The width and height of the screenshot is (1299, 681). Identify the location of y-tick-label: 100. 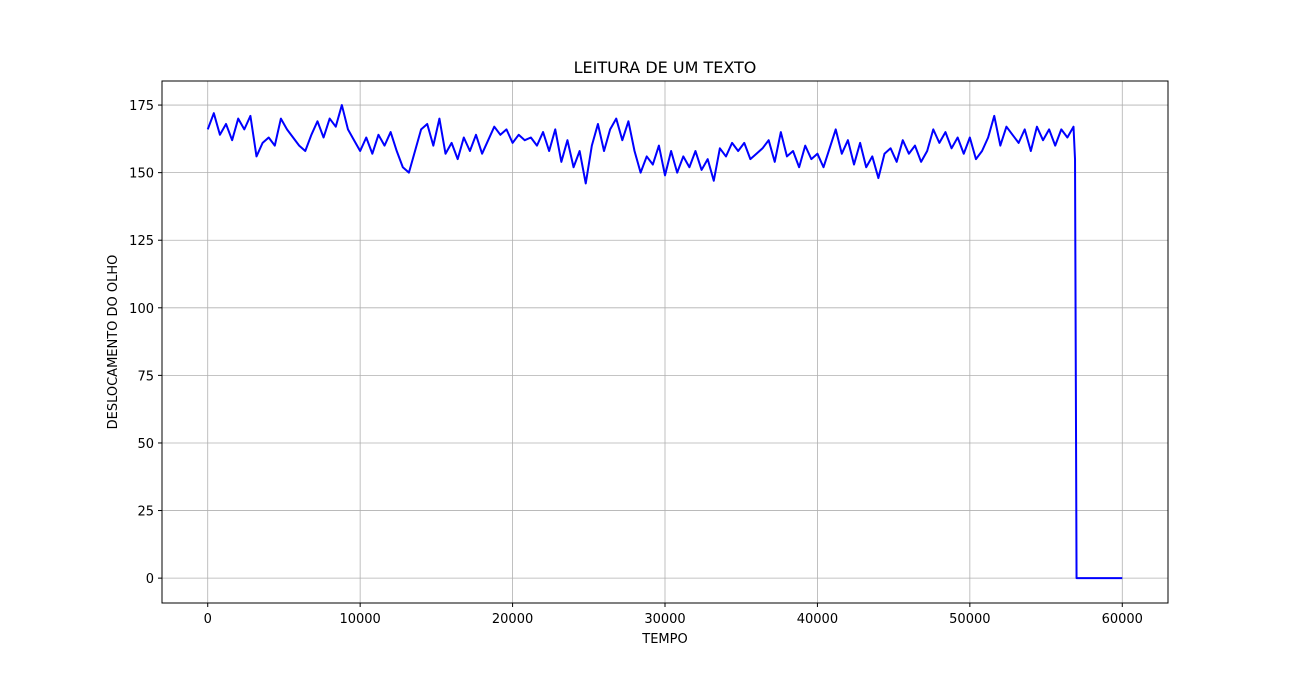
(141, 309).